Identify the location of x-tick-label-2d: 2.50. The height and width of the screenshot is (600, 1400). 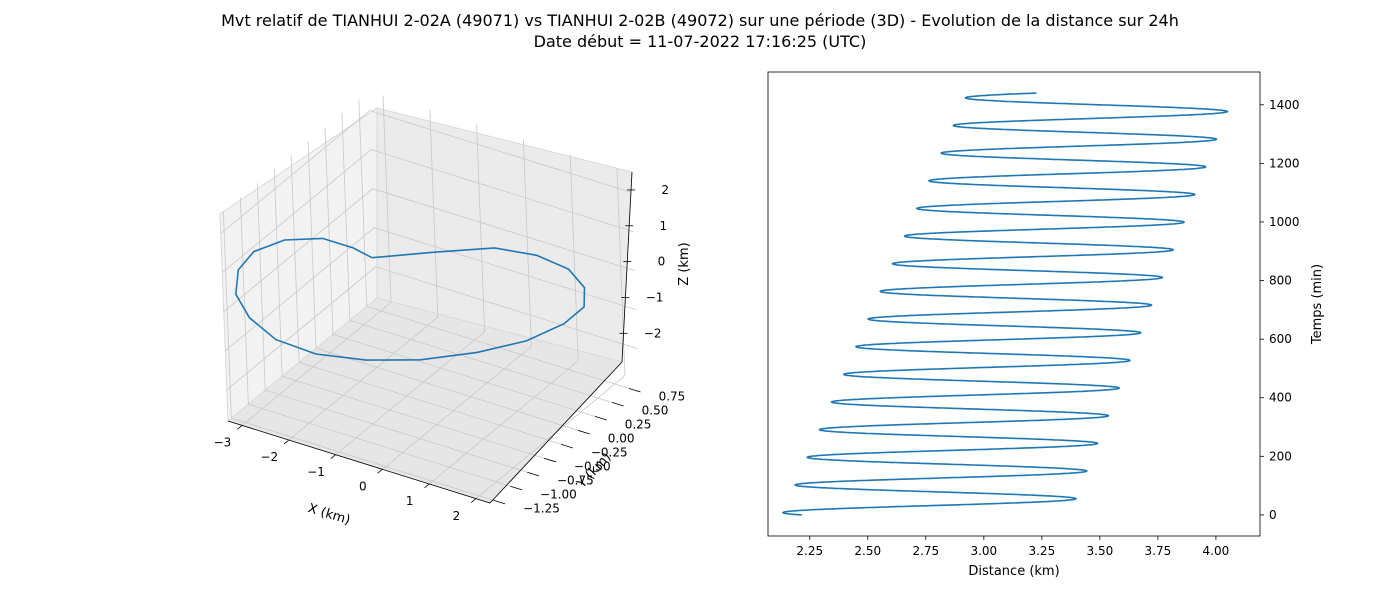
(867, 551).